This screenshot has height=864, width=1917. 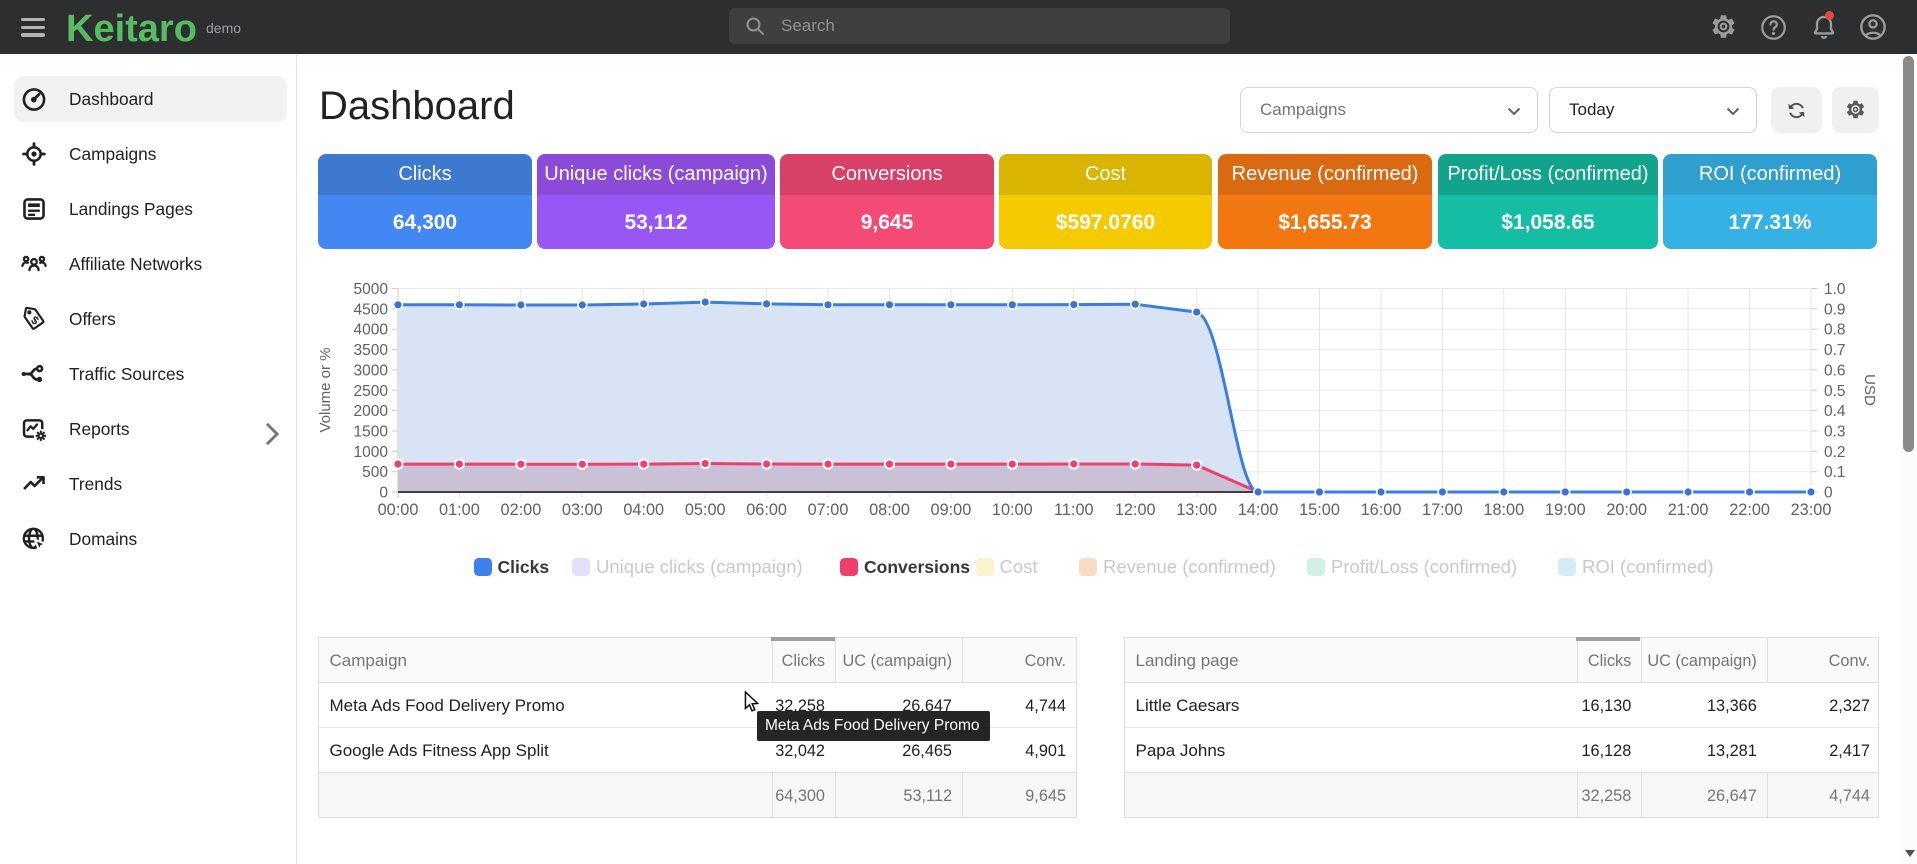 I want to click on svg-text: 3000, so click(x=371, y=370).